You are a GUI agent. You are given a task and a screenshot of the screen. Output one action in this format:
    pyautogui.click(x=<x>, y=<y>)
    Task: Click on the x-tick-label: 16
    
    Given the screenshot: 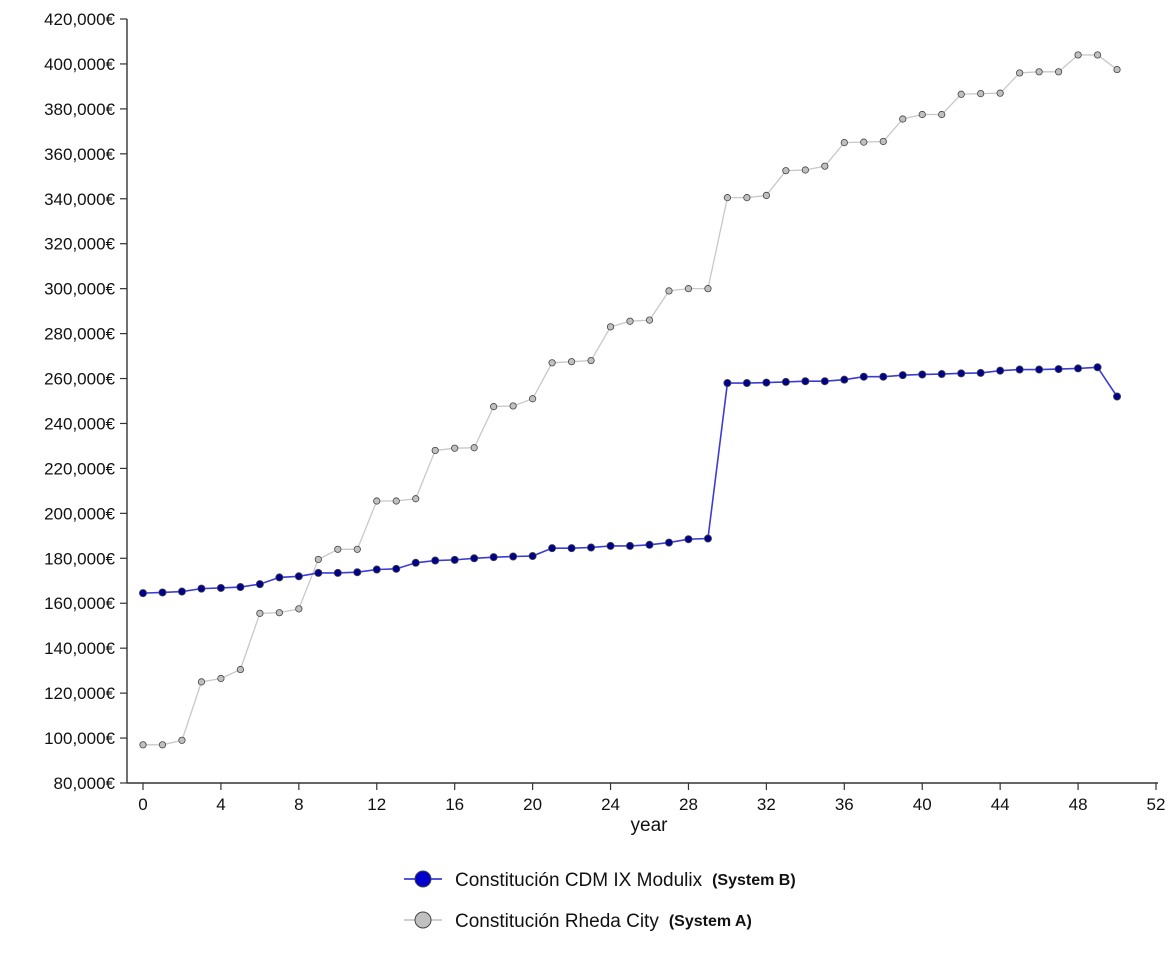 What is the action you would take?
    pyautogui.click(x=454, y=804)
    